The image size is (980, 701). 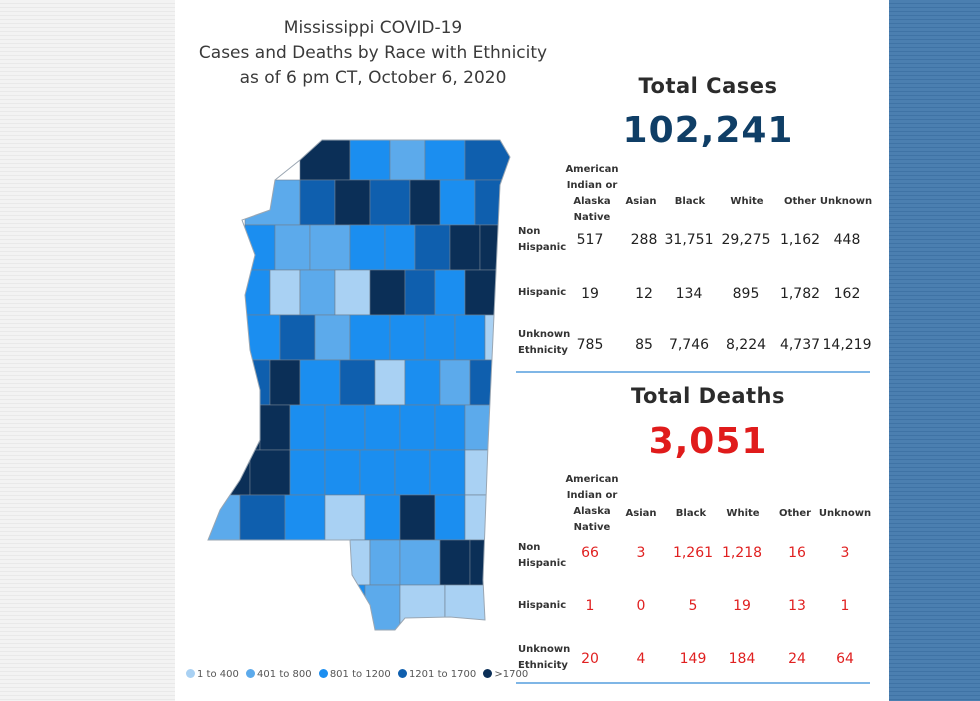 What do you see at coordinates (544, 657) in the screenshot?
I see `row-header-unknown-ethnicity: Unknown Ethnicity` at bounding box center [544, 657].